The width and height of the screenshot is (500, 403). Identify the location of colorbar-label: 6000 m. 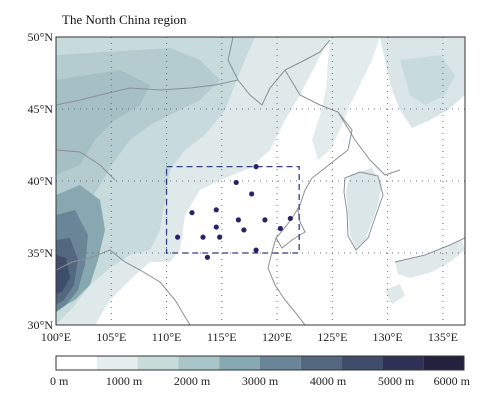
(452, 381).